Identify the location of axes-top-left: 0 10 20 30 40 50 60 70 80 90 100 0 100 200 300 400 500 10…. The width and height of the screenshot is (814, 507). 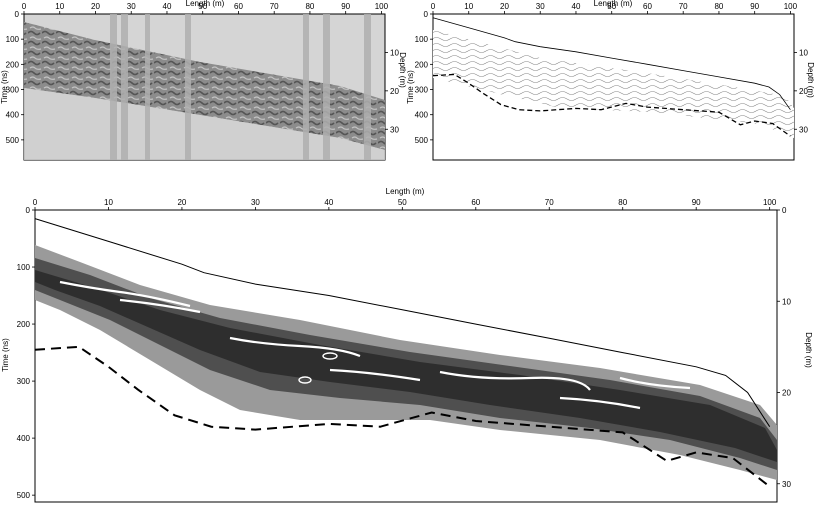
(203, 73).